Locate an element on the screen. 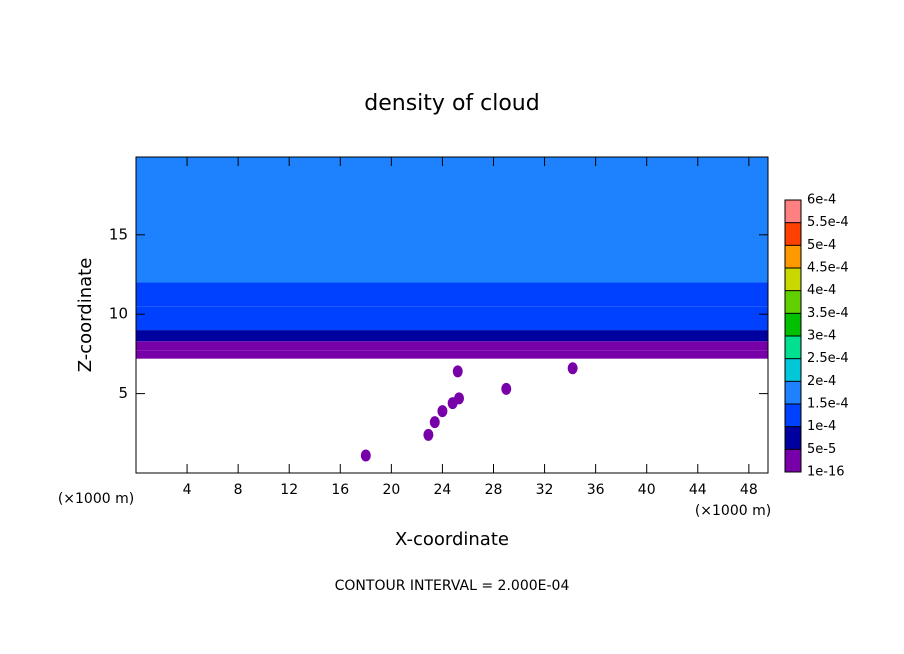 The image size is (904, 654). colorbar-label: 2.5e-4 is located at coordinates (828, 358).